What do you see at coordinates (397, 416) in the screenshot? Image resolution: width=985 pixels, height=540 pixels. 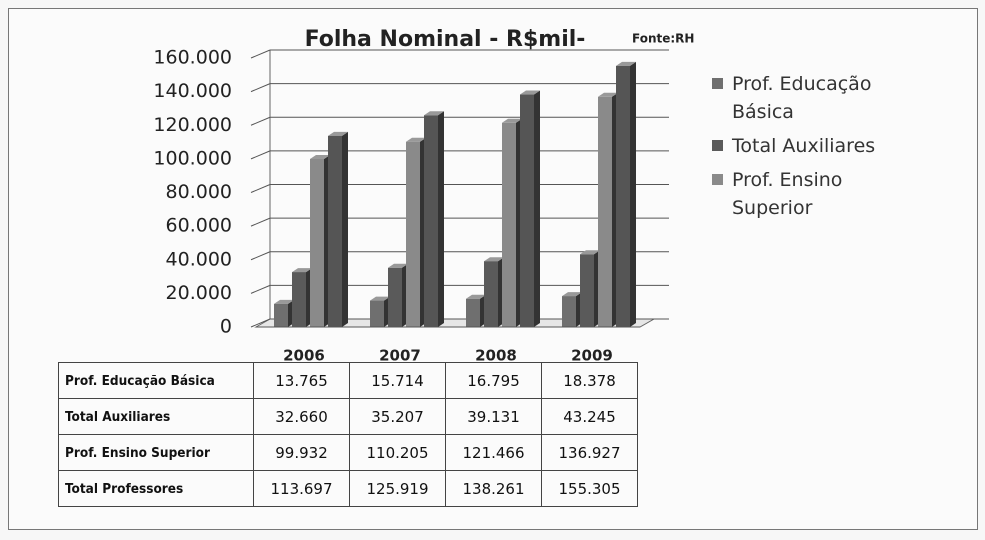 I see `table-cell: 35.207` at bounding box center [397, 416].